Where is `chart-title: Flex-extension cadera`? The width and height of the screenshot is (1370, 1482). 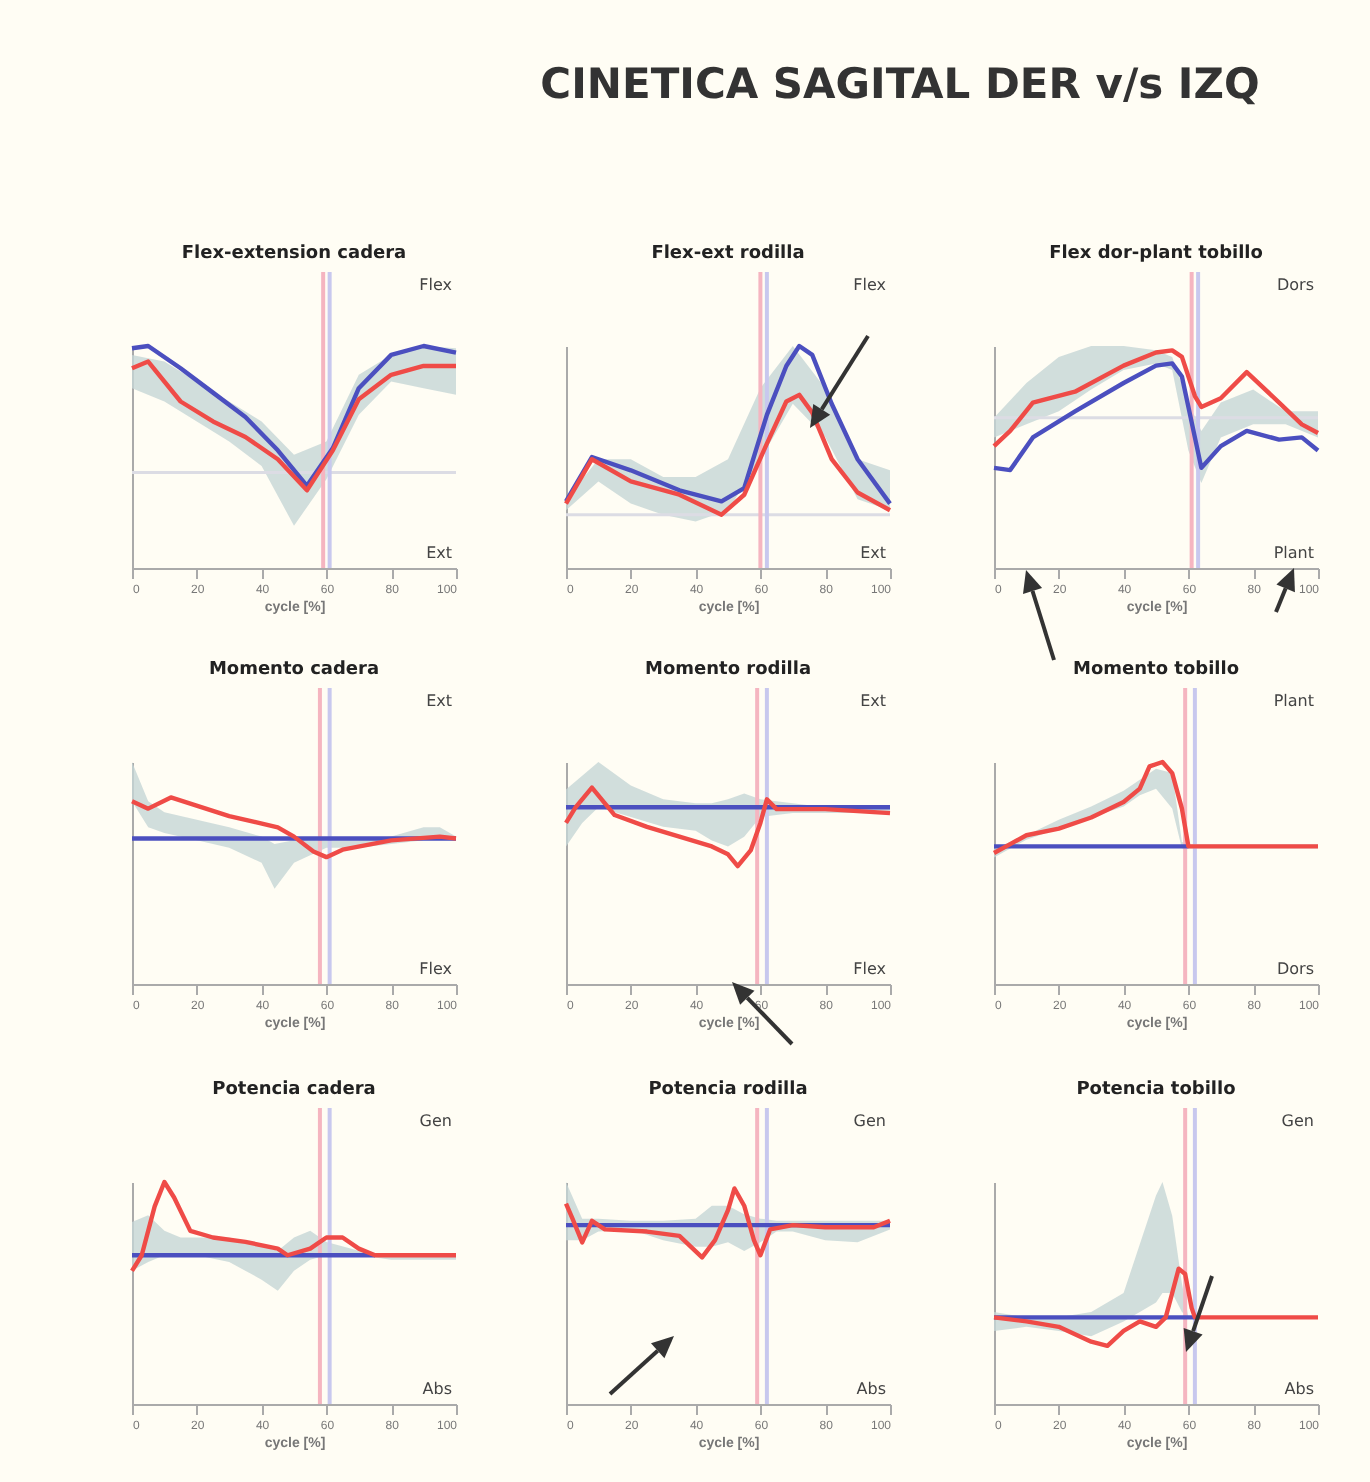
chart-title: Flex-extension cadera is located at coordinates (294, 254).